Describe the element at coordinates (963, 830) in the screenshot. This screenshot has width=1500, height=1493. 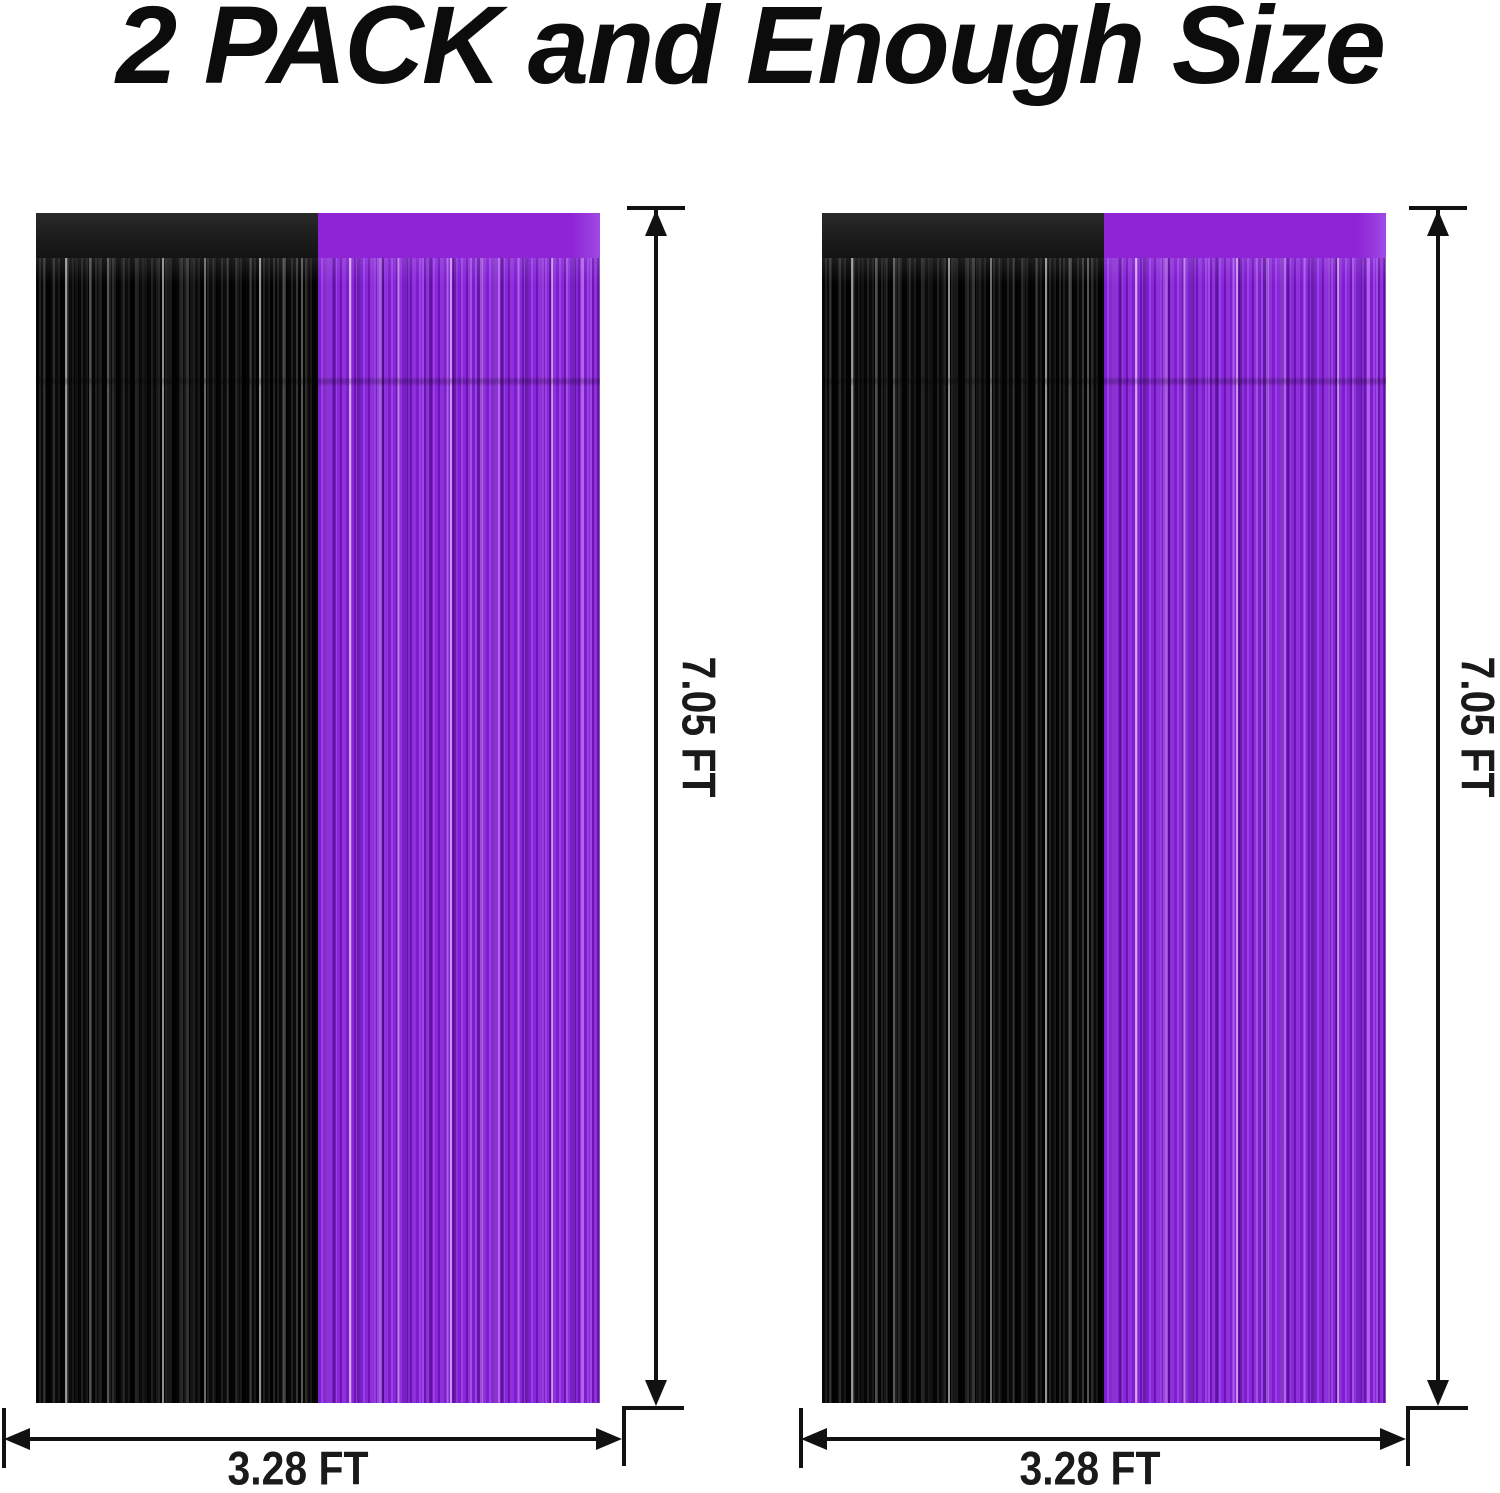
I see `curtain-2-black-fringe` at that location.